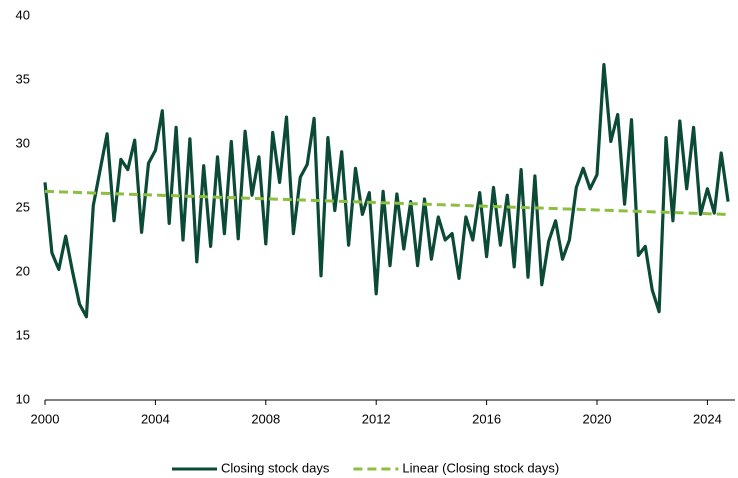 This screenshot has height=478, width=738. What do you see at coordinates (376, 418) in the screenshot?
I see `x-tick-label: 2012` at bounding box center [376, 418].